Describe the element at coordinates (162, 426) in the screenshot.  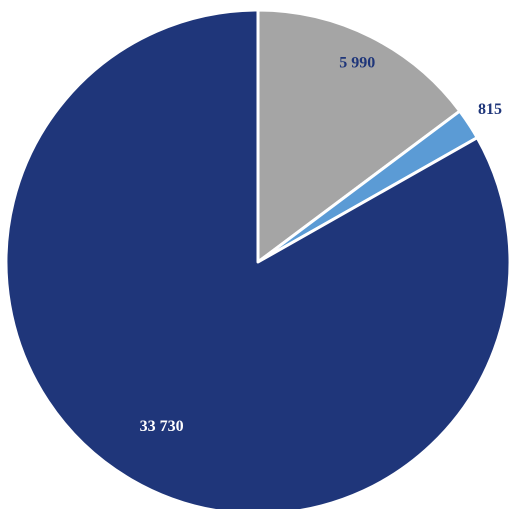
I see `data-label: 33 730` at that location.